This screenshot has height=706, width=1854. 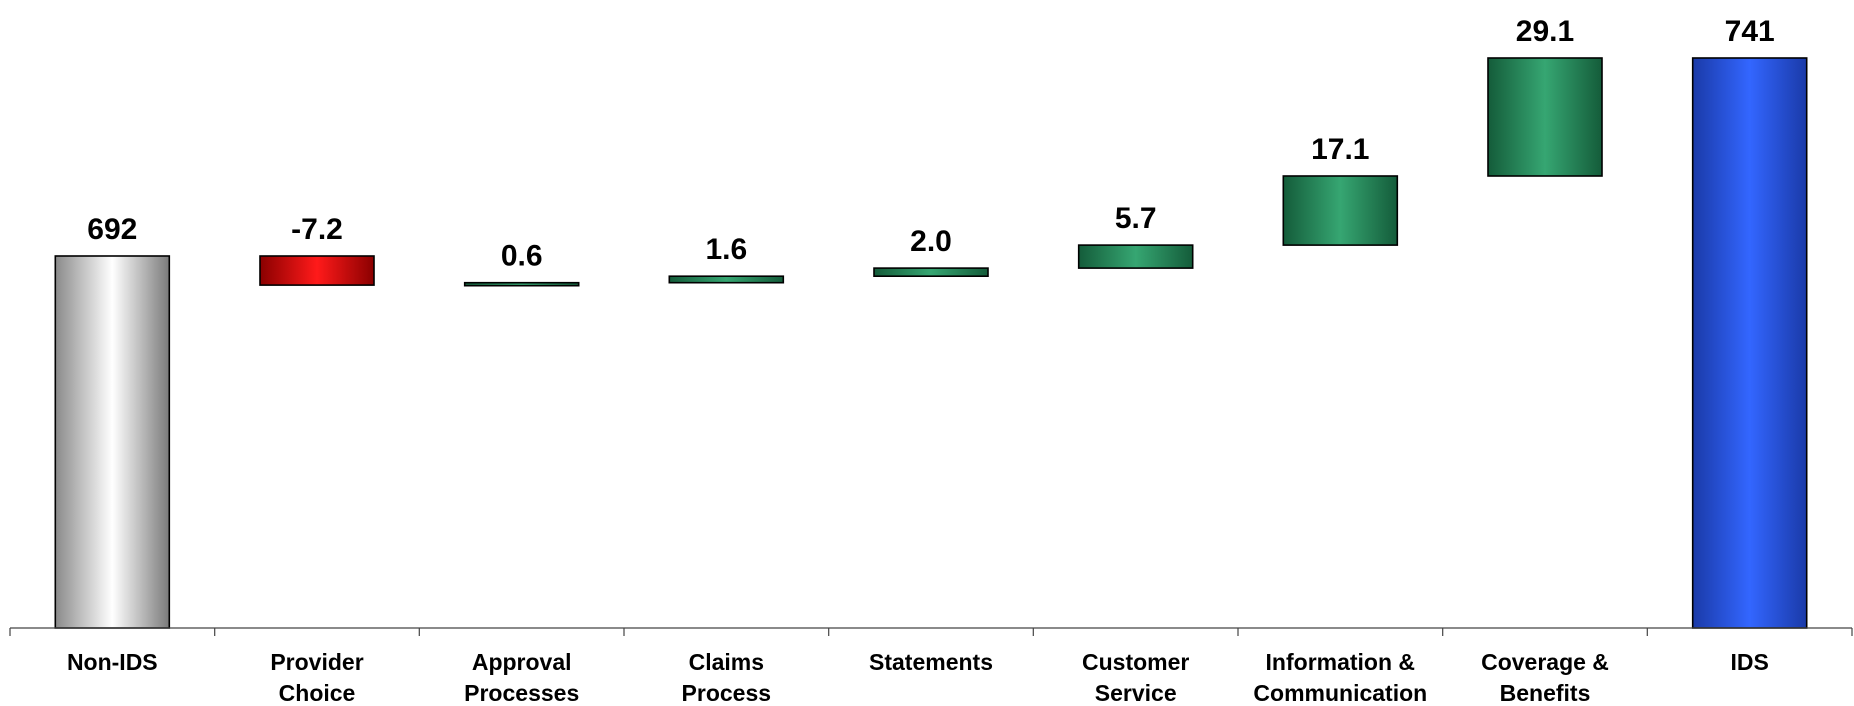 I want to click on tick-label: Approval Processes, so click(x=521, y=677).